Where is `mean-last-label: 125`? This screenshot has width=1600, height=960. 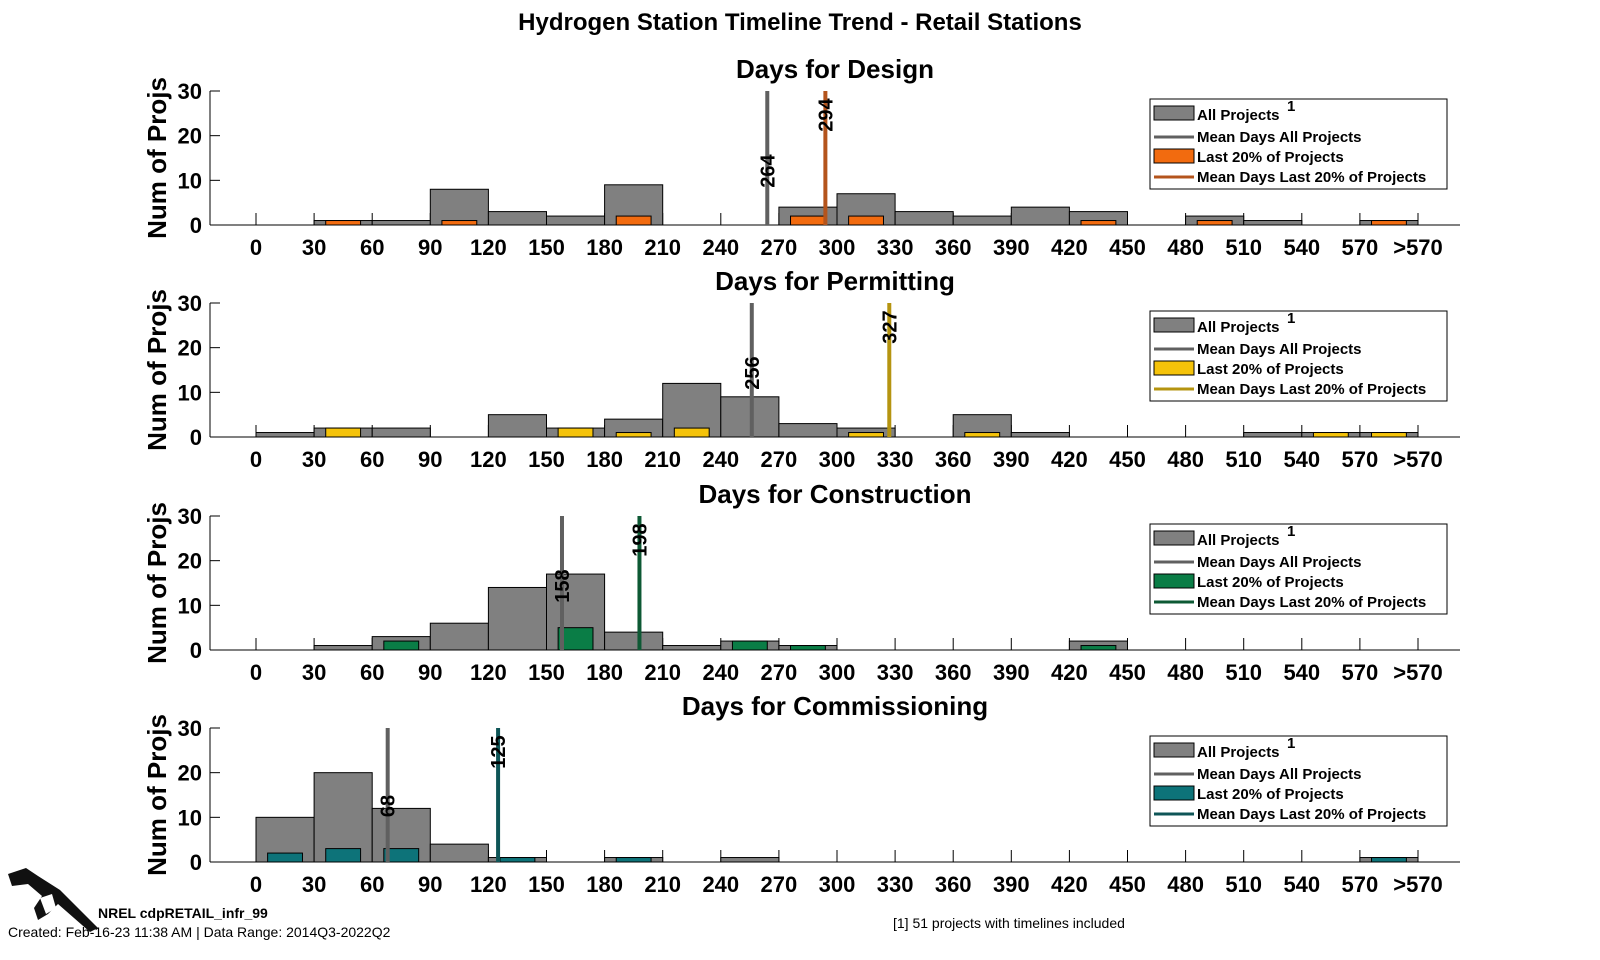
mean-last-label: 125 is located at coordinates (499, 751).